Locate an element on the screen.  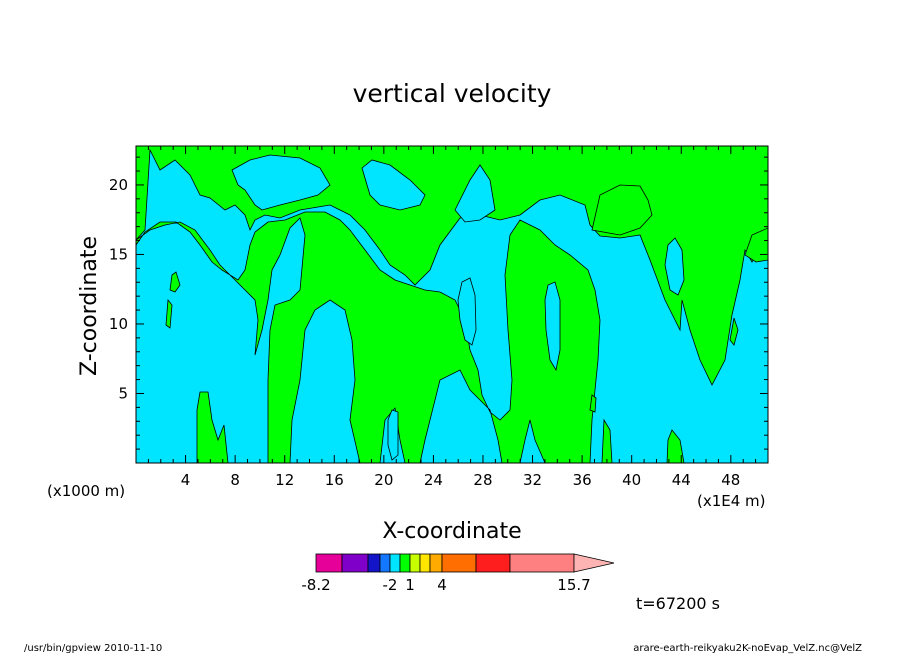
x-tick-label: 28 is located at coordinates (482, 480).